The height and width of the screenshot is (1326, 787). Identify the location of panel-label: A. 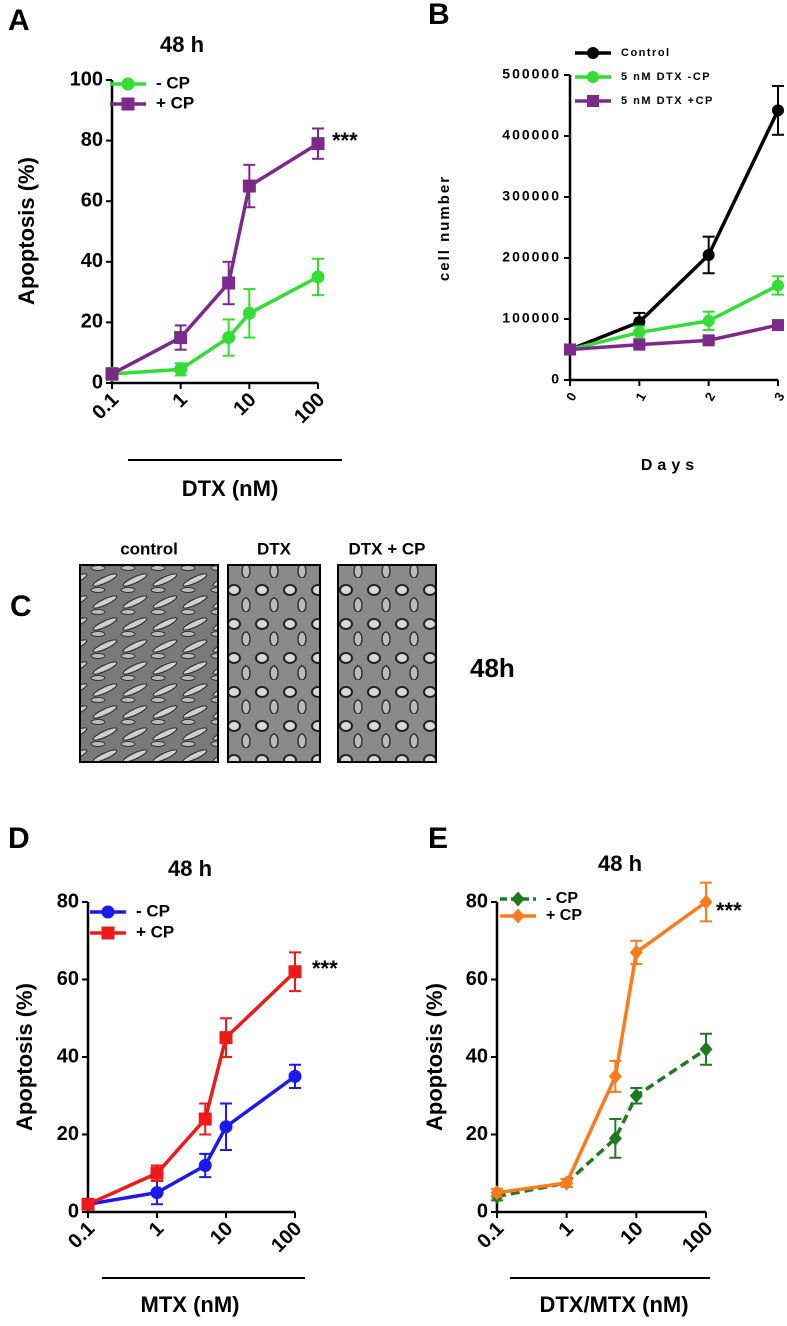
(19, 20).